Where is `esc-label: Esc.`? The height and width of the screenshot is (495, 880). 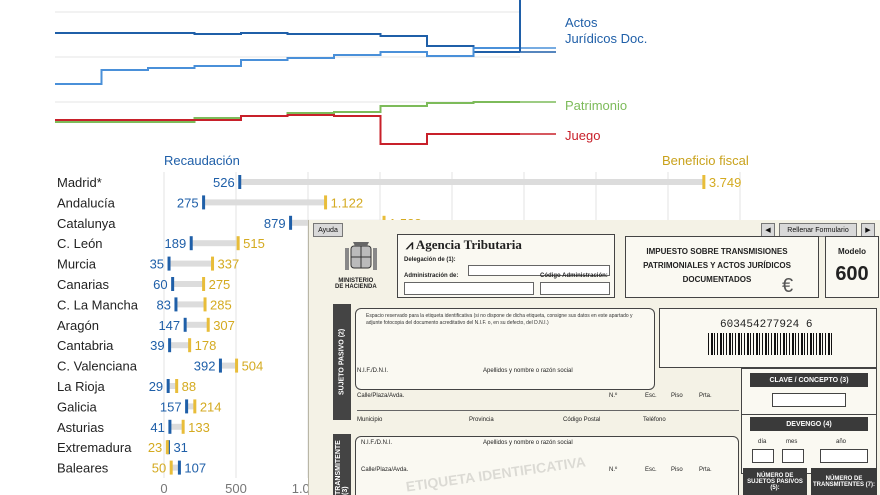
esc-label: Esc. is located at coordinates (651, 396).